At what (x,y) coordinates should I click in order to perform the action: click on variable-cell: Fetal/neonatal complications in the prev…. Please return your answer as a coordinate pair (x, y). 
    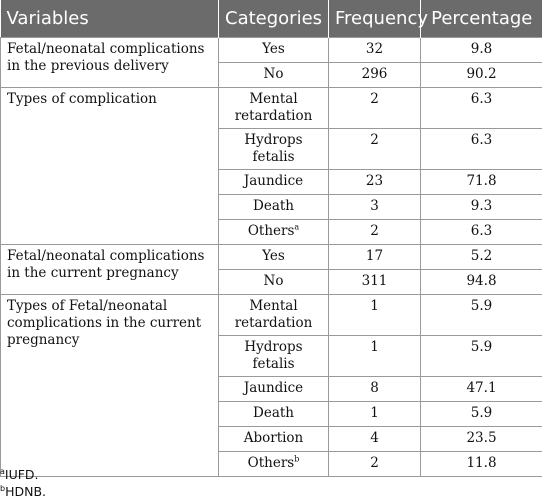
    Looking at the image, I should click on (109, 62).